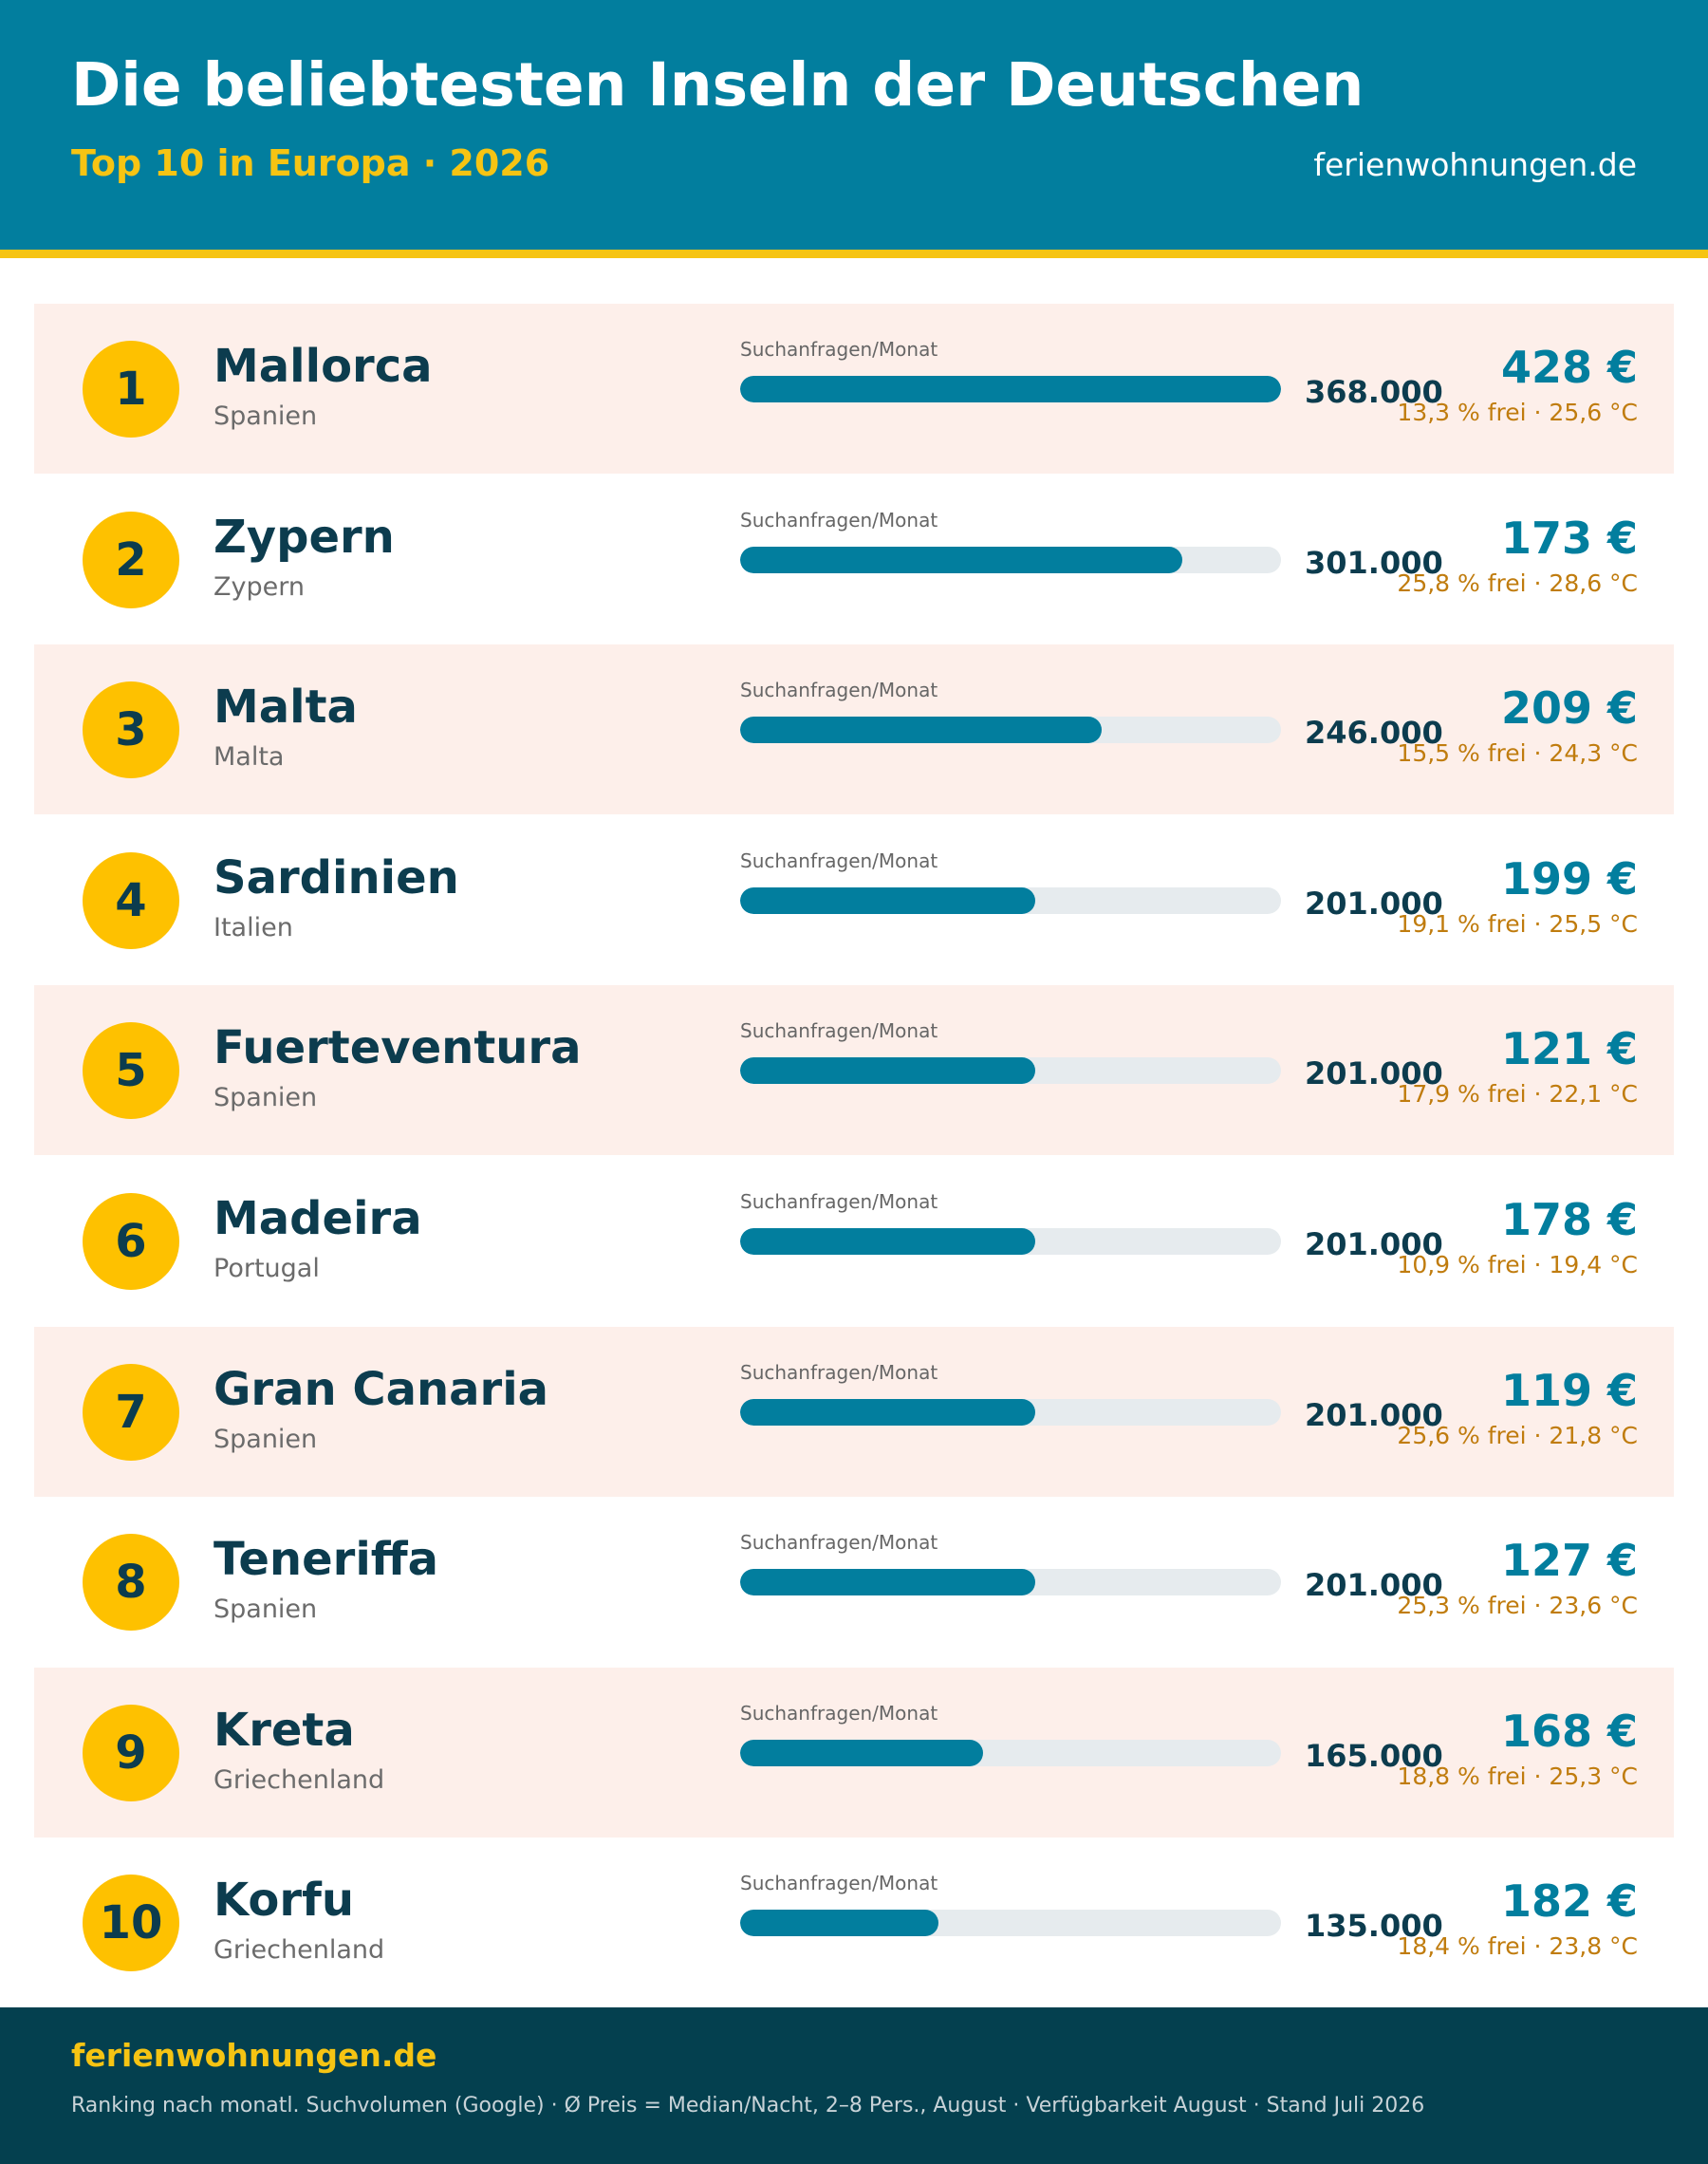 The height and width of the screenshot is (2164, 1708). I want to click on rank-badge: 3, so click(131, 730).